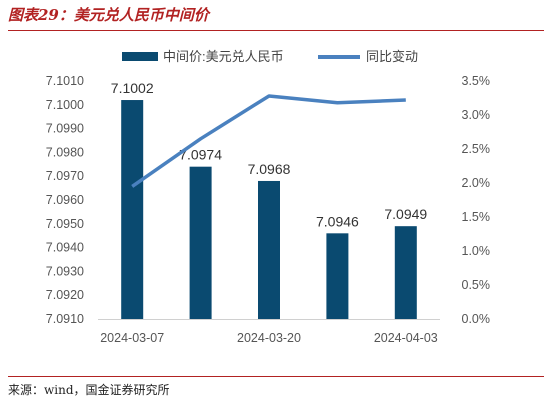 The image size is (550, 404). Describe the element at coordinates (476, 217) in the screenshot. I see `y-right-tick-label: 1.5%` at that location.